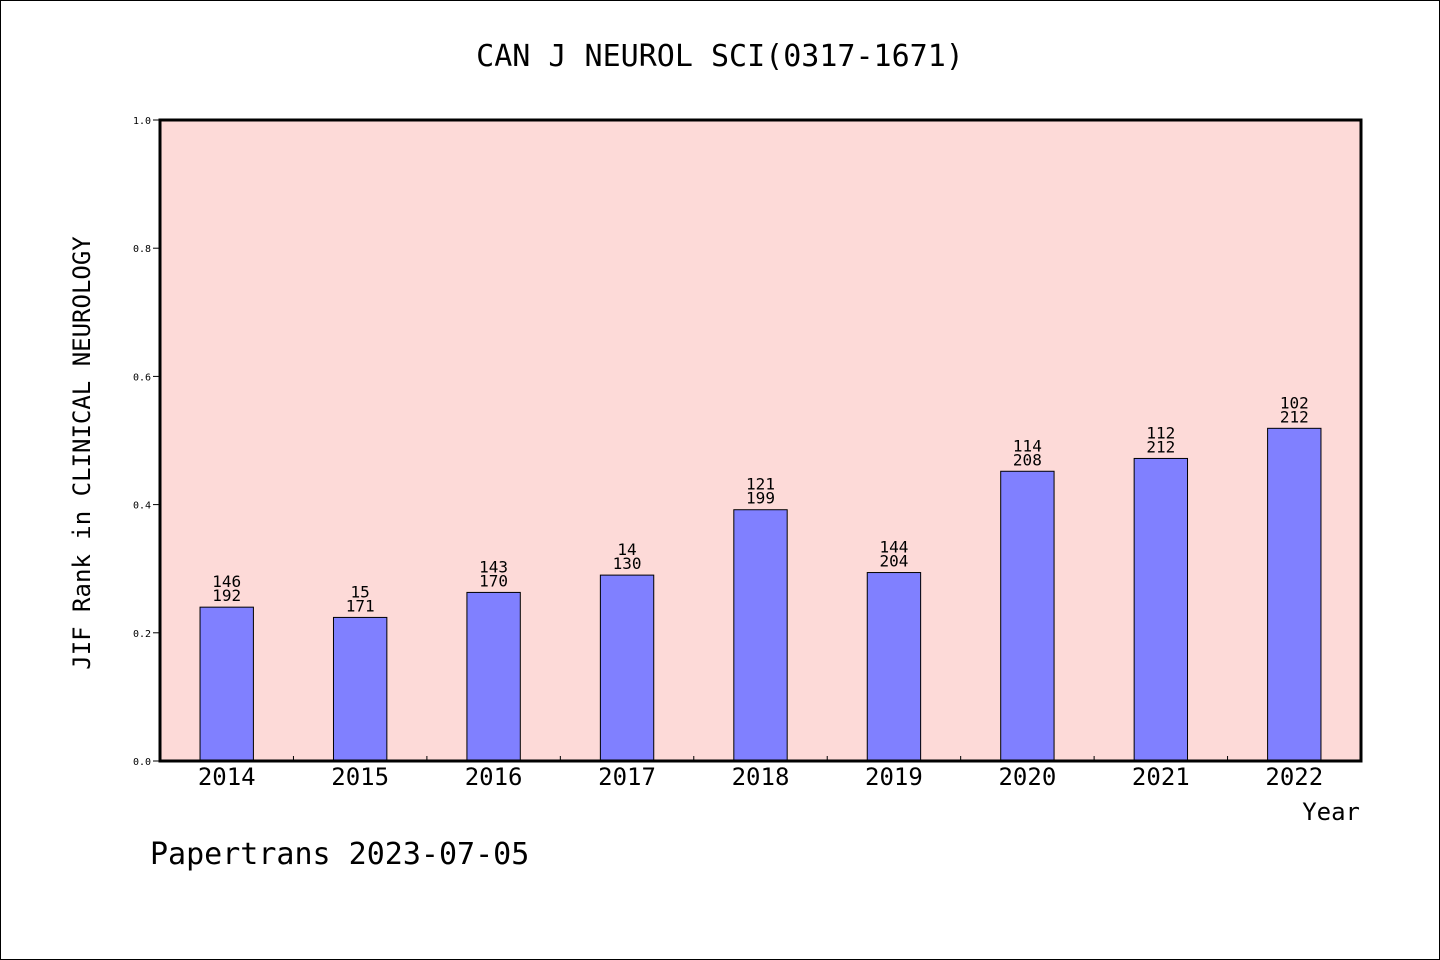 The width and height of the screenshot is (1440, 960). Describe the element at coordinates (1027, 445) in the screenshot. I see `bar-label-top-2020: 114` at that location.